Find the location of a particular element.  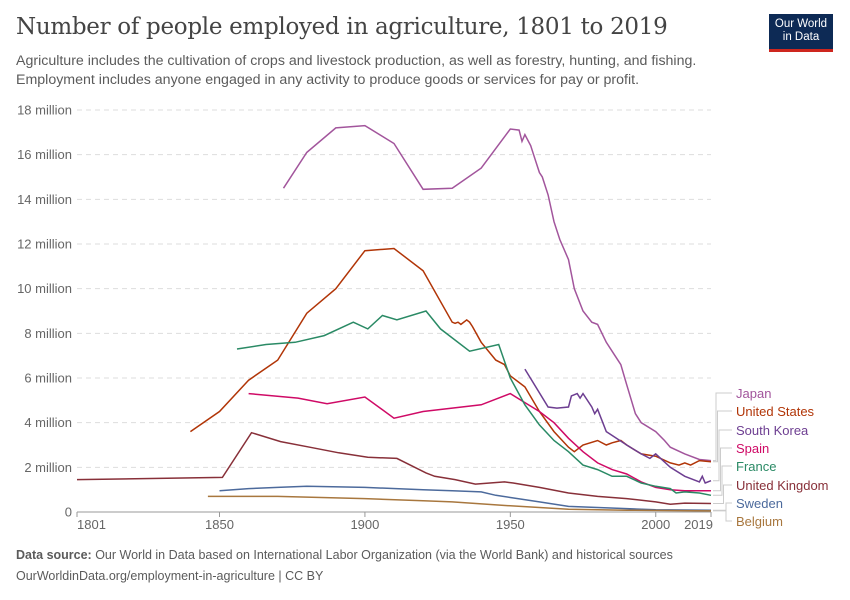

y-tick-label: 8 million is located at coordinates (48, 333).